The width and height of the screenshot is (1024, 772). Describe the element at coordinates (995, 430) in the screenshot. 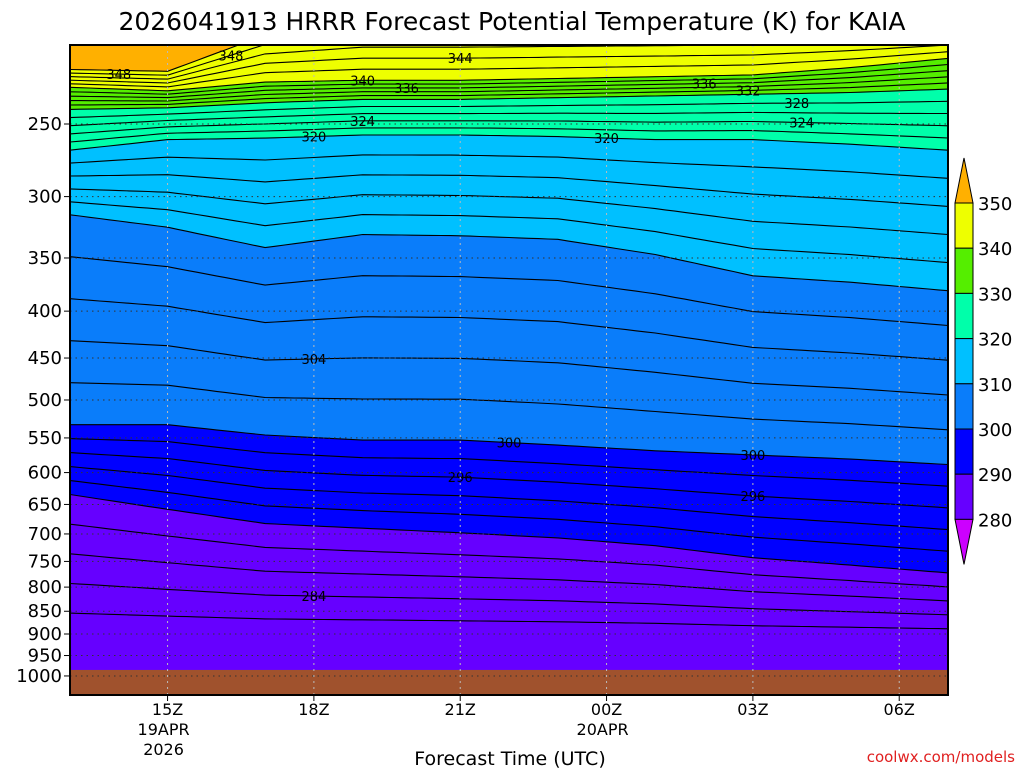

I see `colorbar-label: 300` at that location.